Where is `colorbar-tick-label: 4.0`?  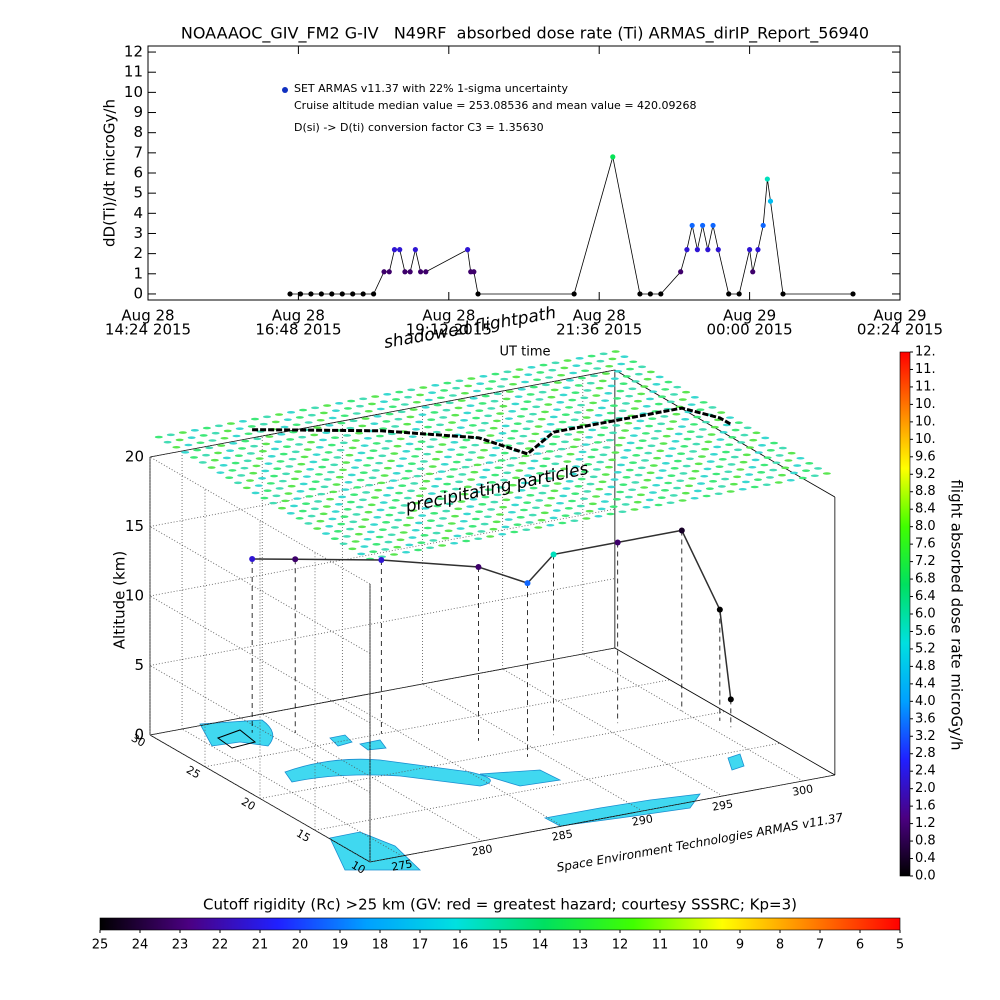
colorbar-tick-label: 4.0 is located at coordinates (925, 701).